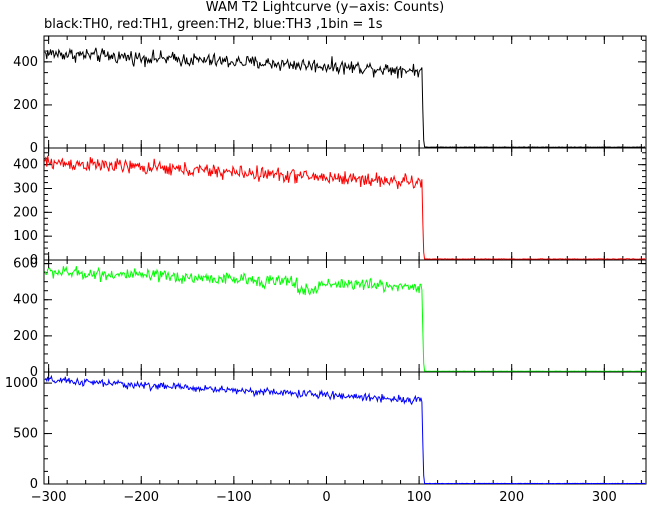 The height and width of the screenshot is (505, 650). What do you see at coordinates (25, 264) in the screenshot?
I see `y-tick-label: 600` at bounding box center [25, 264].